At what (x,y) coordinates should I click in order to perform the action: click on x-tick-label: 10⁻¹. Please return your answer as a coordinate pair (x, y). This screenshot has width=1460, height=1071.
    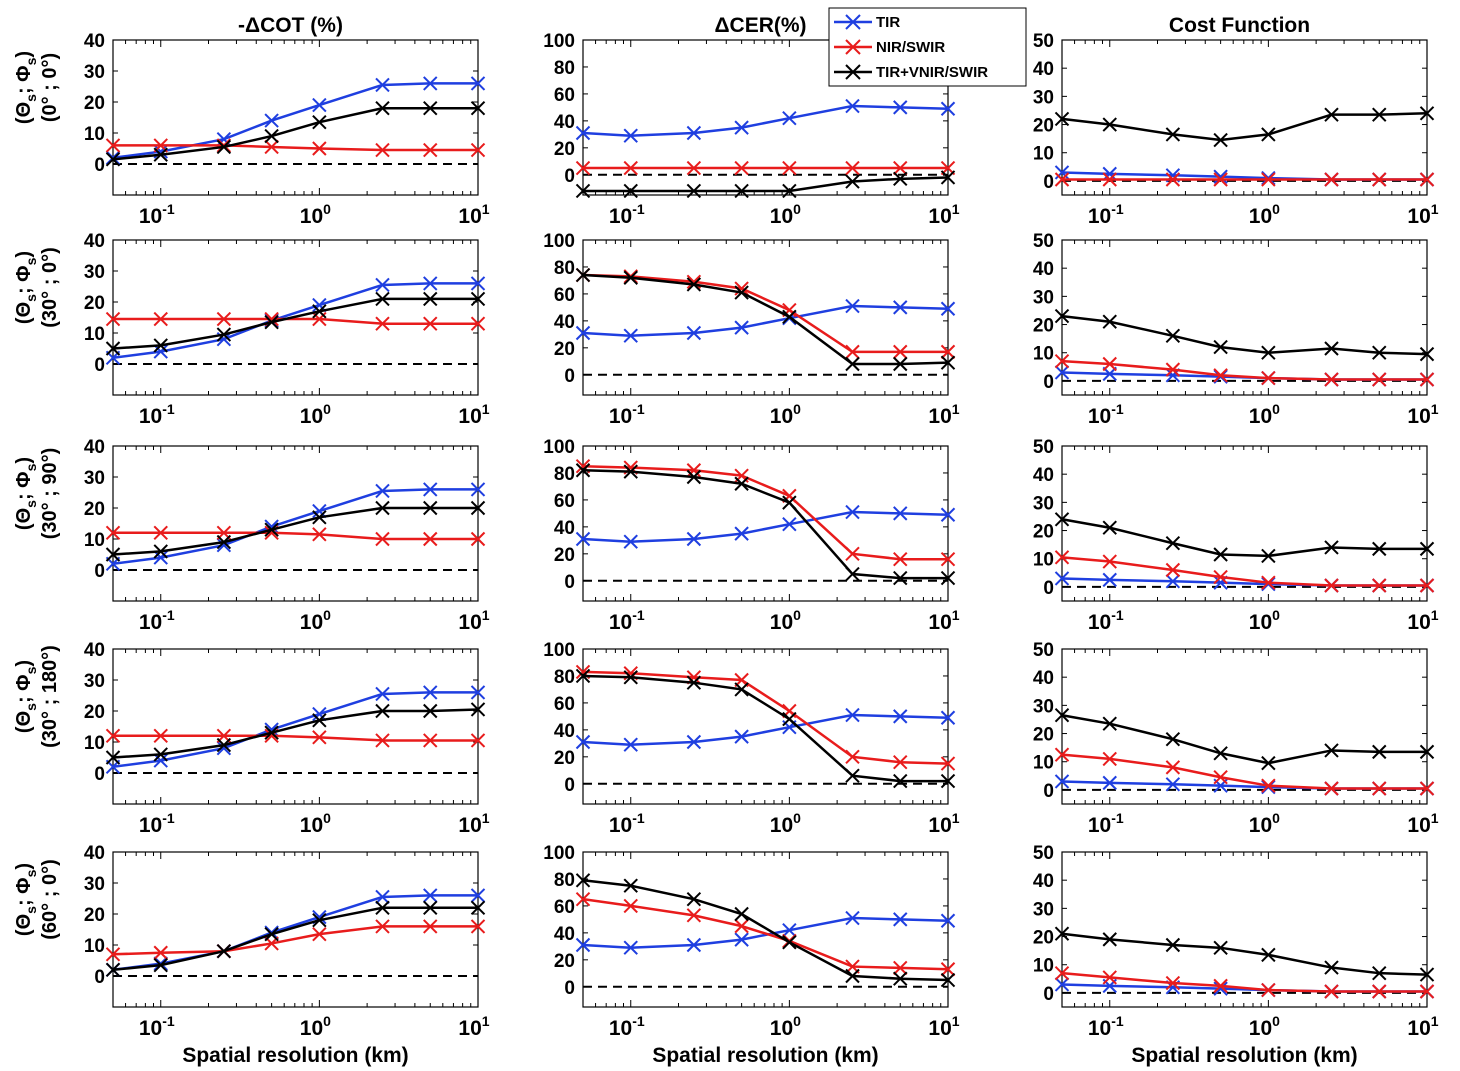
    Looking at the image, I should click on (627, 214).